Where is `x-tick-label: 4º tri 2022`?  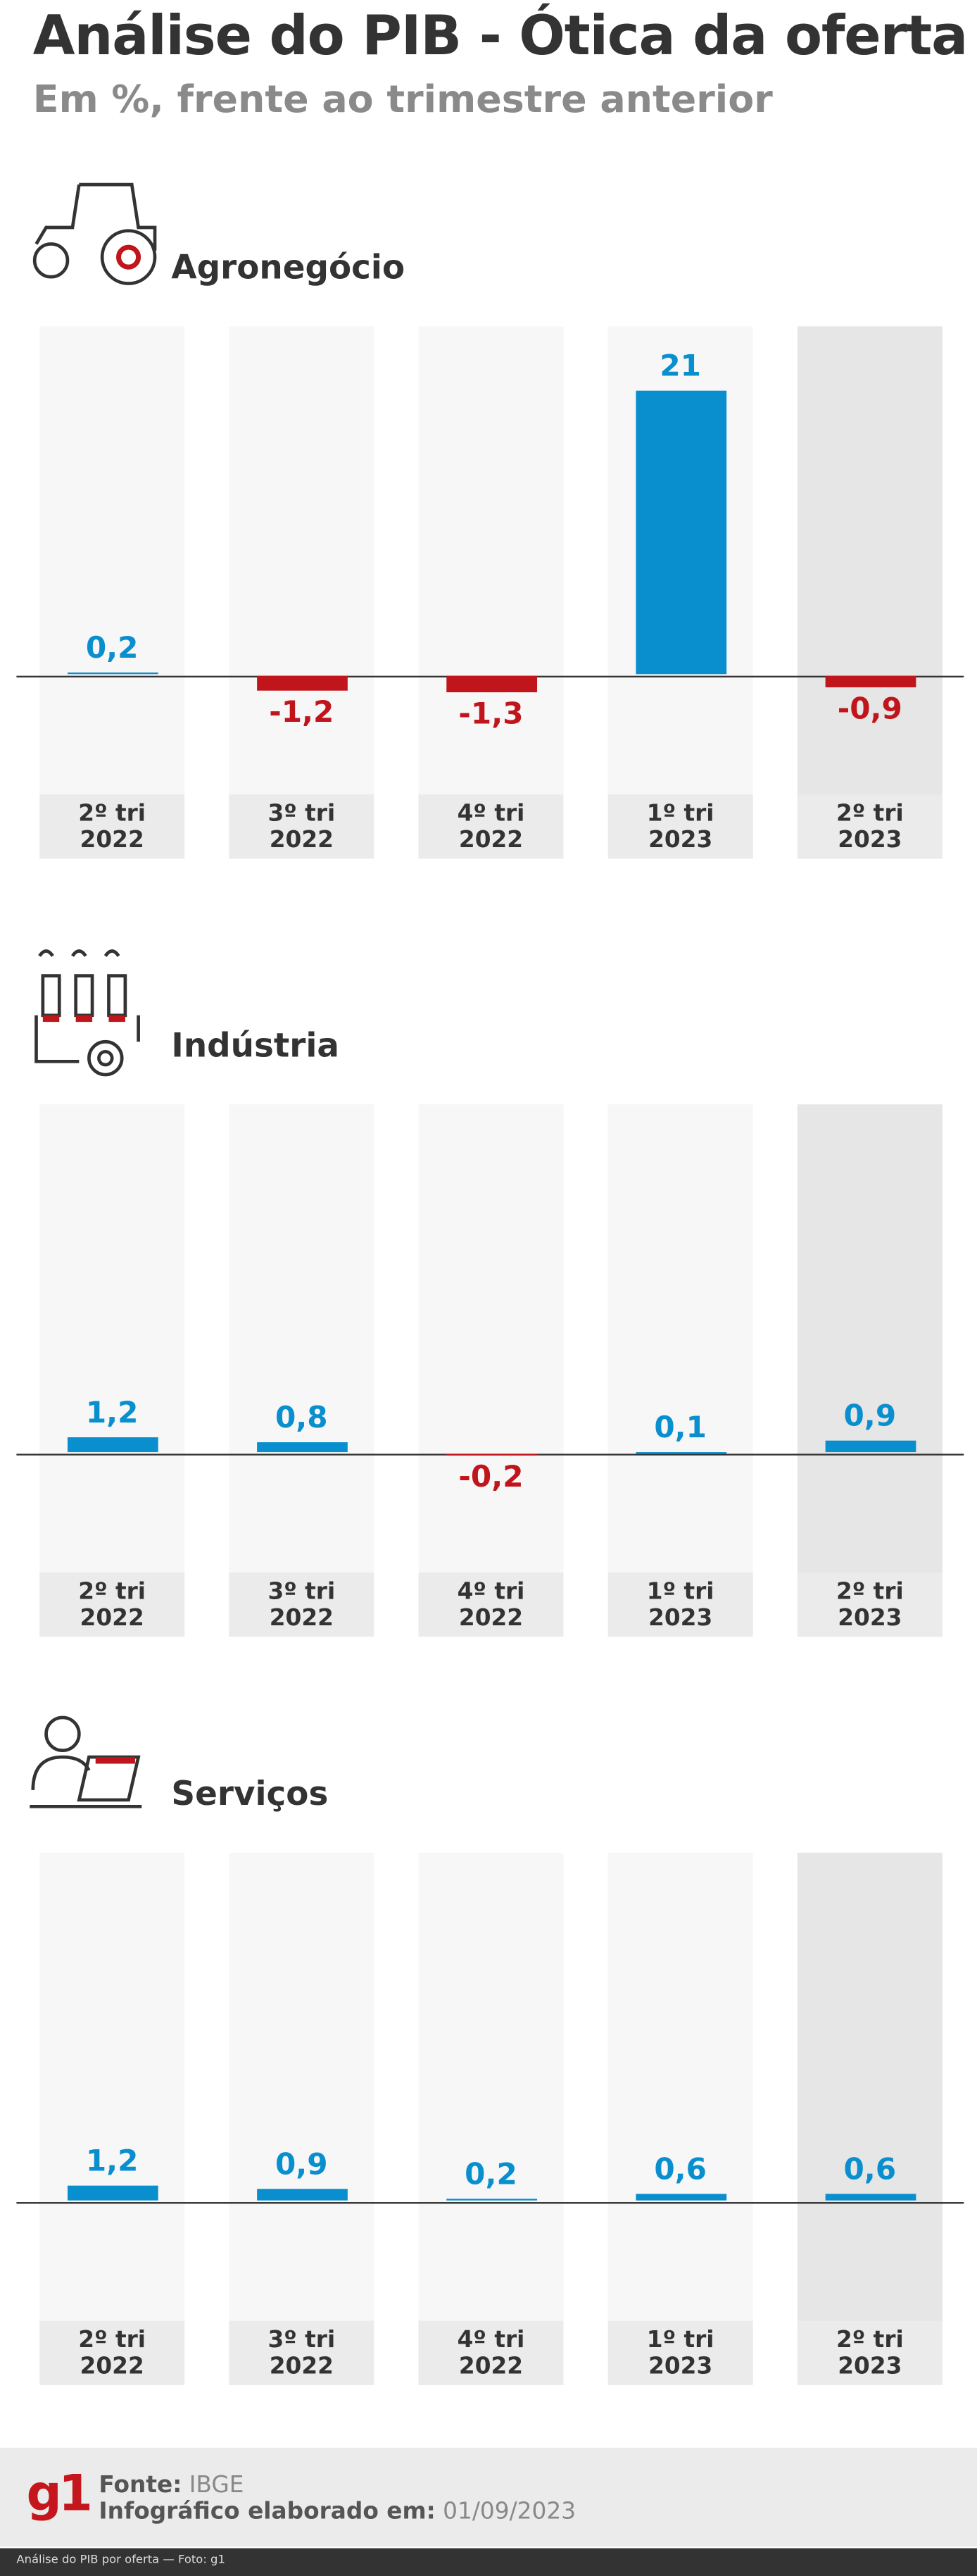 x-tick-label: 4º tri 2022 is located at coordinates (491, 1605).